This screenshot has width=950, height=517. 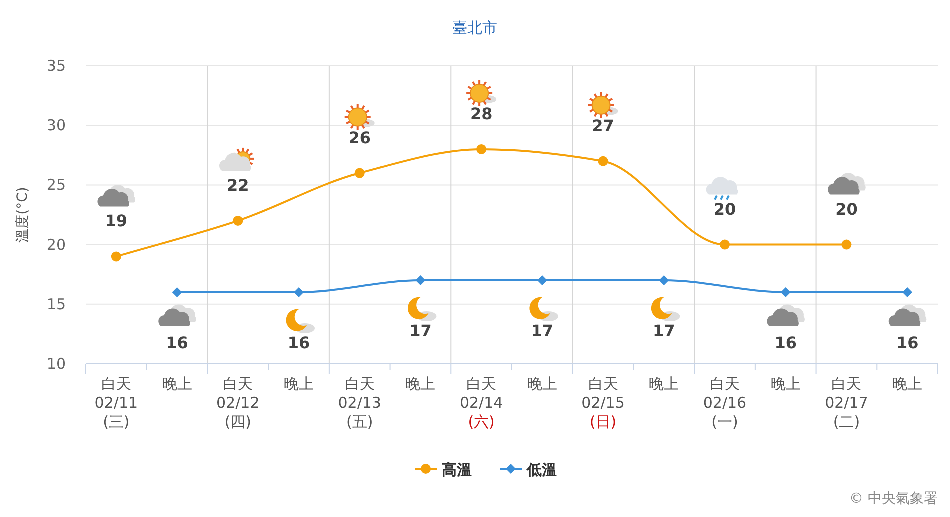 What do you see at coordinates (457, 470) in the screenshot?
I see `legend-label: 高溫` at bounding box center [457, 470].